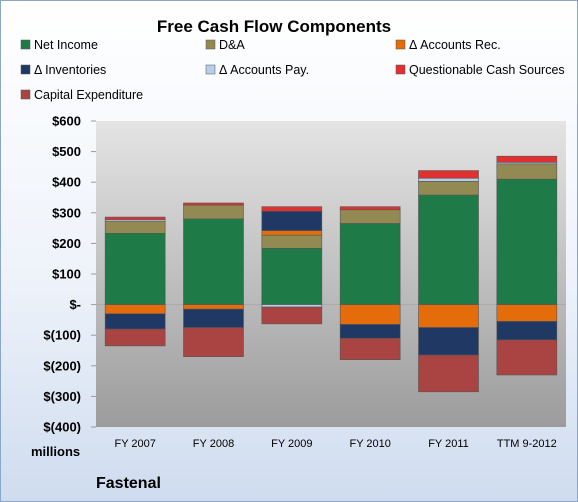  Describe the element at coordinates (274, 26) in the screenshot. I see `chart-title: Free Cash Flow Components` at that location.